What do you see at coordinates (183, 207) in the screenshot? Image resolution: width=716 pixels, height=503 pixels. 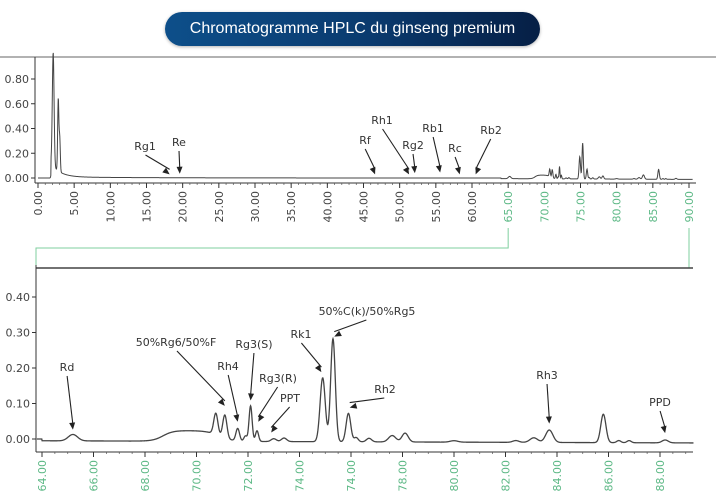 I see `x-tick-label: 20.00` at bounding box center [183, 207].